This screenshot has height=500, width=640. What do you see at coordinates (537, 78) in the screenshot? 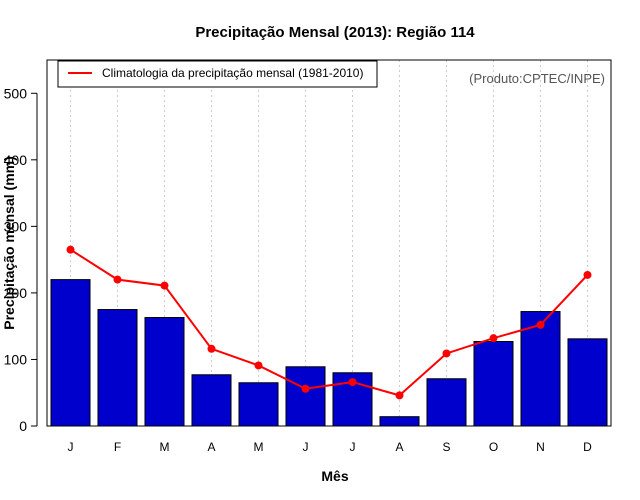
I see `source-note: (Produto:CPTEC/INPE)` at bounding box center [537, 78].